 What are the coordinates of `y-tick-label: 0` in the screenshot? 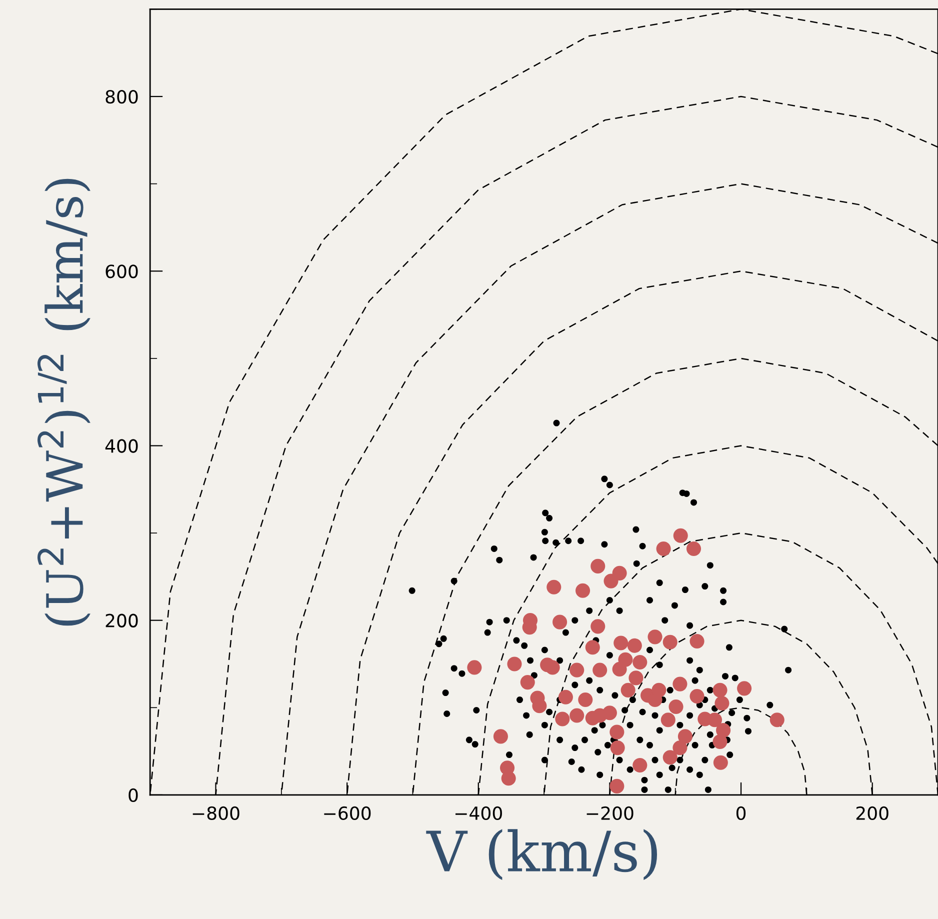 It's located at (133, 795).